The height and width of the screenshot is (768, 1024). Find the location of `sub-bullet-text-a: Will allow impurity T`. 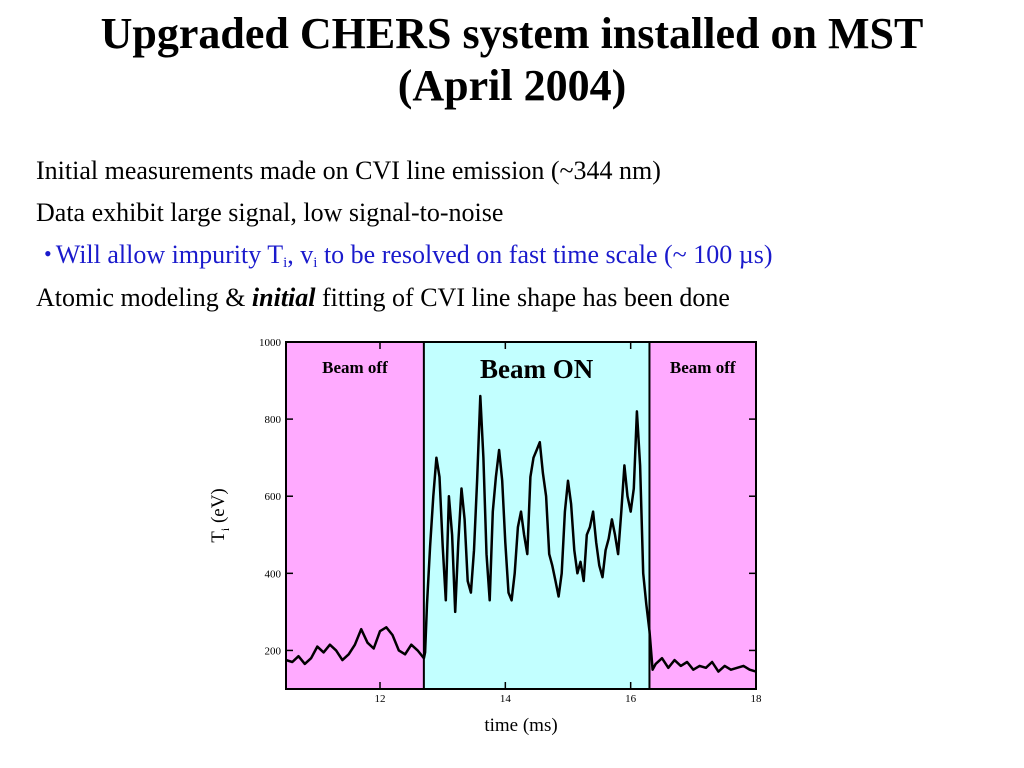

sub-bullet-text-a: Will allow impurity T is located at coordinates (169, 254).